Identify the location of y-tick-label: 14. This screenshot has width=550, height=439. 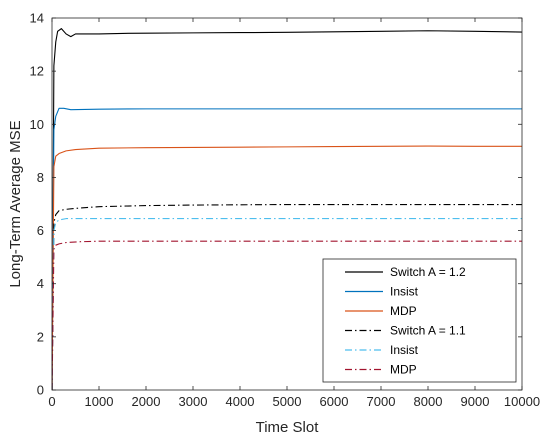
(37, 18).